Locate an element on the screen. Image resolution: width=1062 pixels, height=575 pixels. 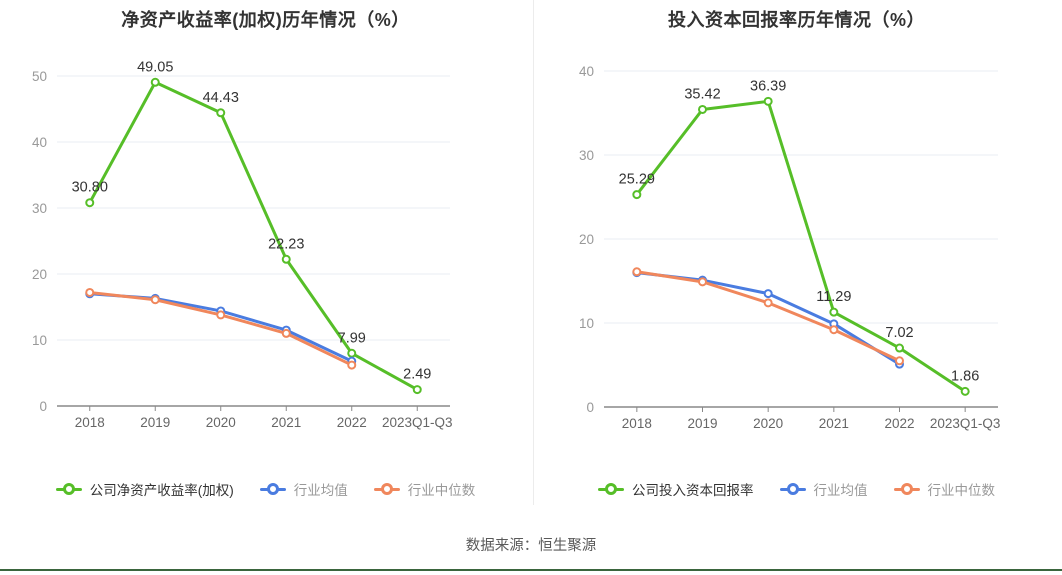
data-point-label: 7.99 is located at coordinates (352, 338).